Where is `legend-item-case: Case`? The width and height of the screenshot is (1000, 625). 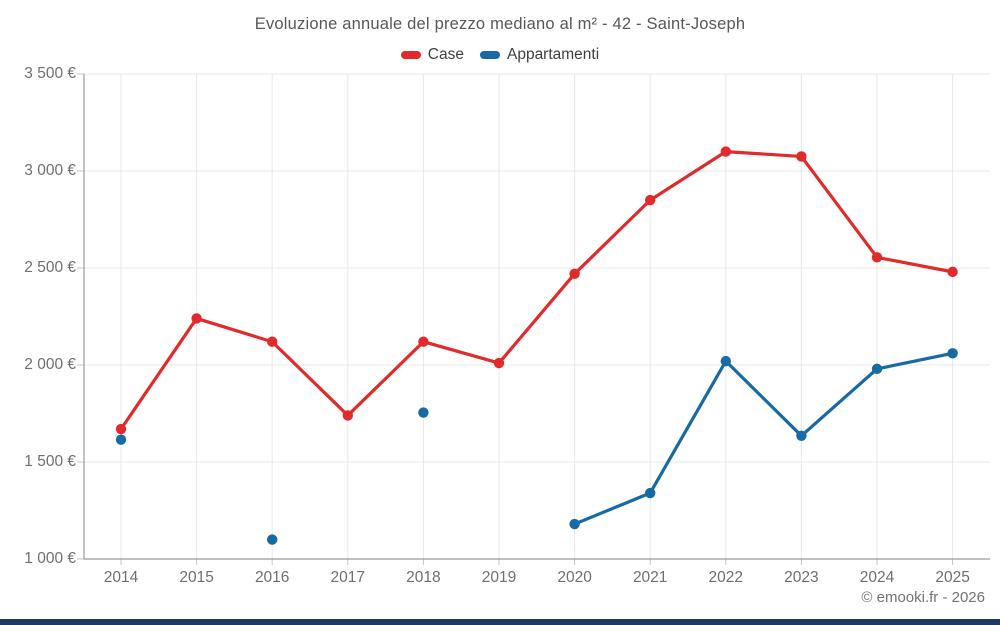 legend-item-case: Case is located at coordinates (432, 55).